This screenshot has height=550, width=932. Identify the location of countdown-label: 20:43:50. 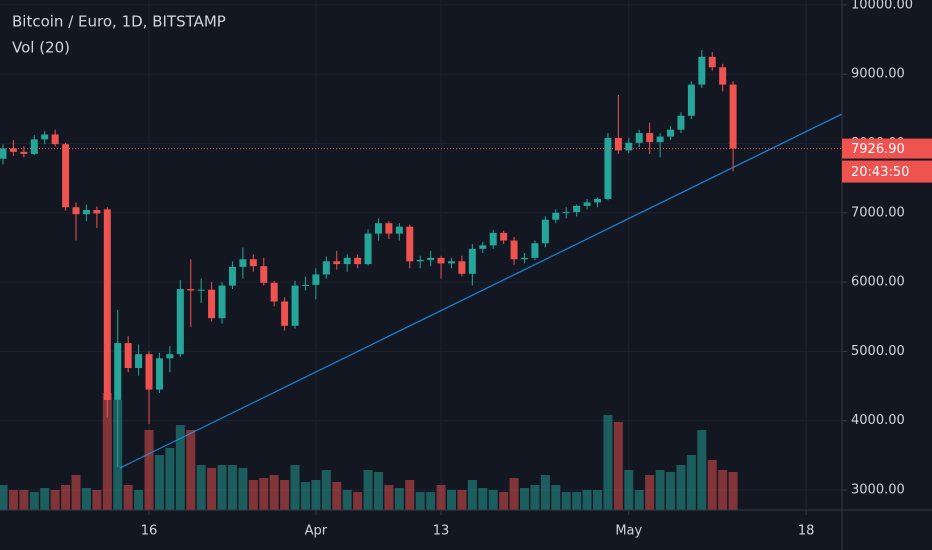
(880, 172).